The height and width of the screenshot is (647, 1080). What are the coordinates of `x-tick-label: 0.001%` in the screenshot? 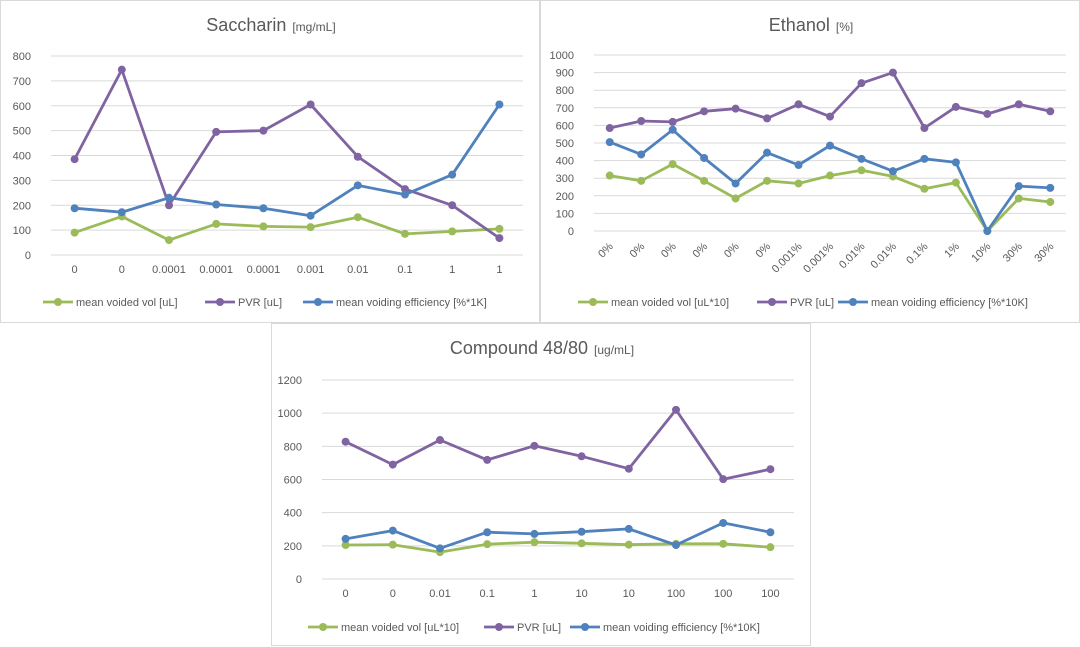 It's located at (818, 257).